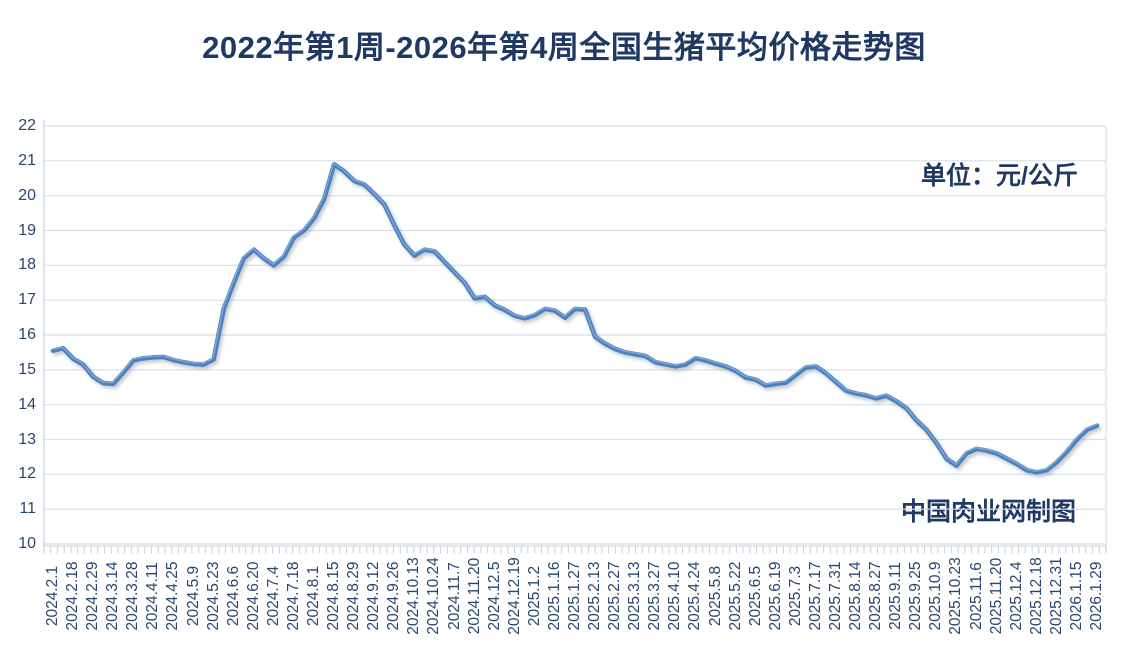  What do you see at coordinates (655, 596) in the screenshot?
I see `x-axis-label: 2025.3.27` at bounding box center [655, 596].